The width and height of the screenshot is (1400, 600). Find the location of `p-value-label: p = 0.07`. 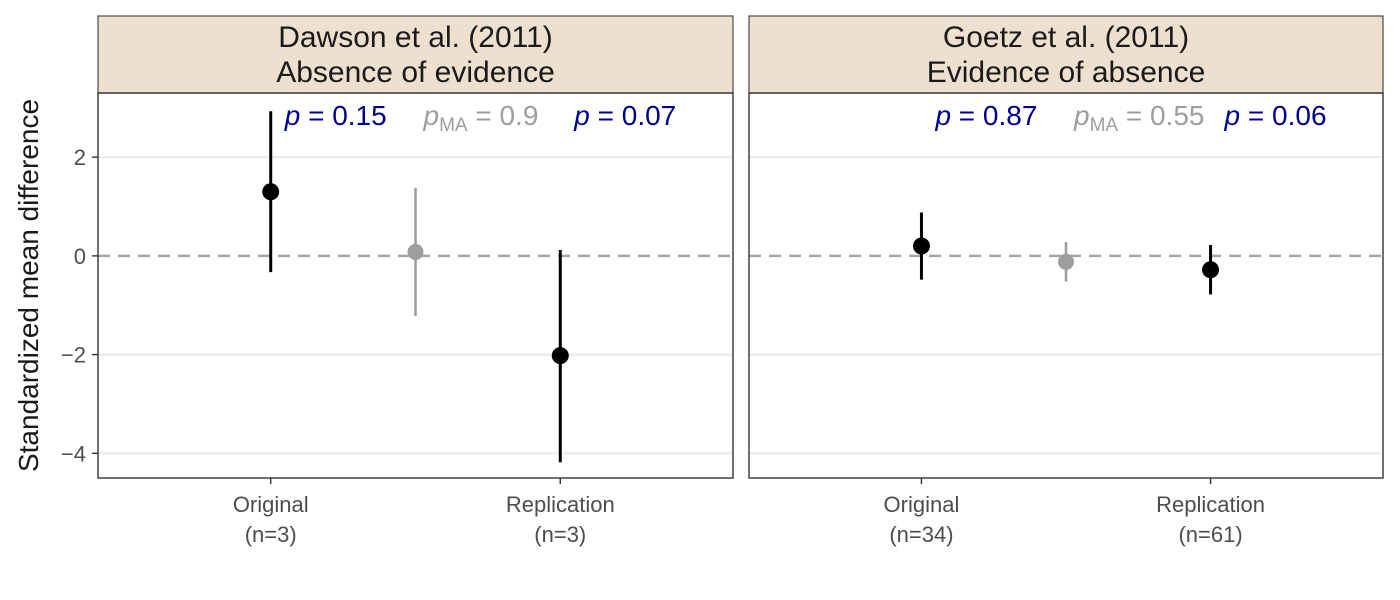

p-value-label: p = 0.07 is located at coordinates (624, 115).